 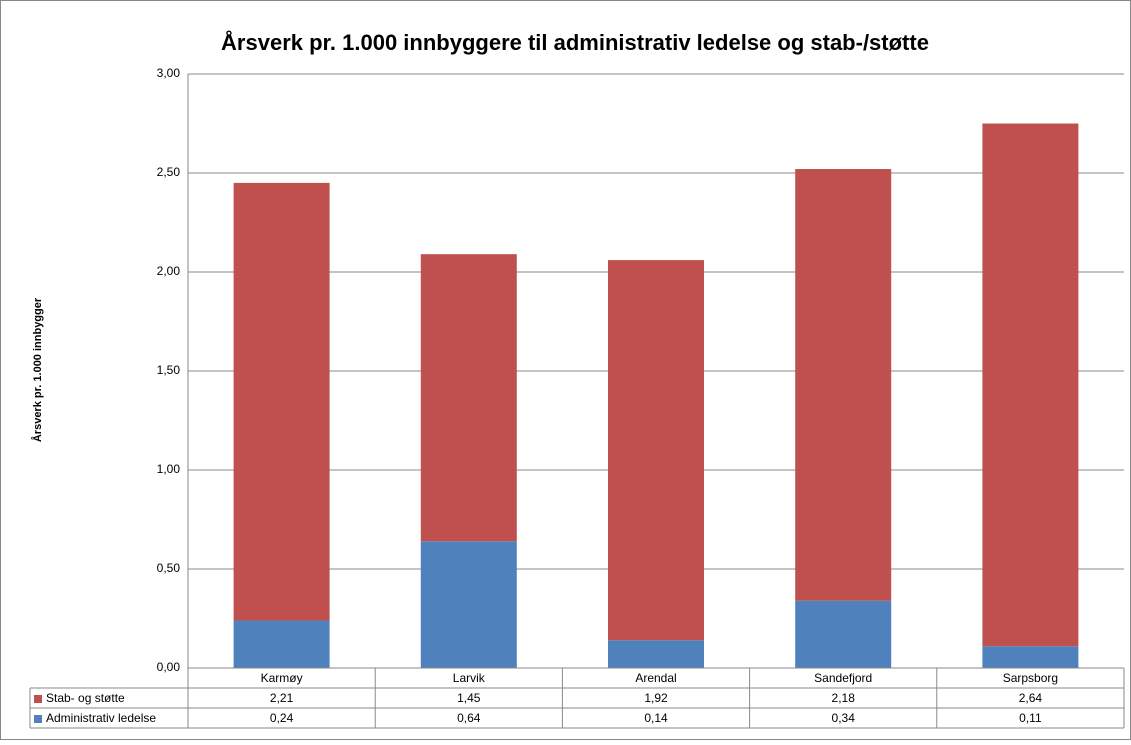 I want to click on y-tick-label: 2,50, so click(x=169, y=172).